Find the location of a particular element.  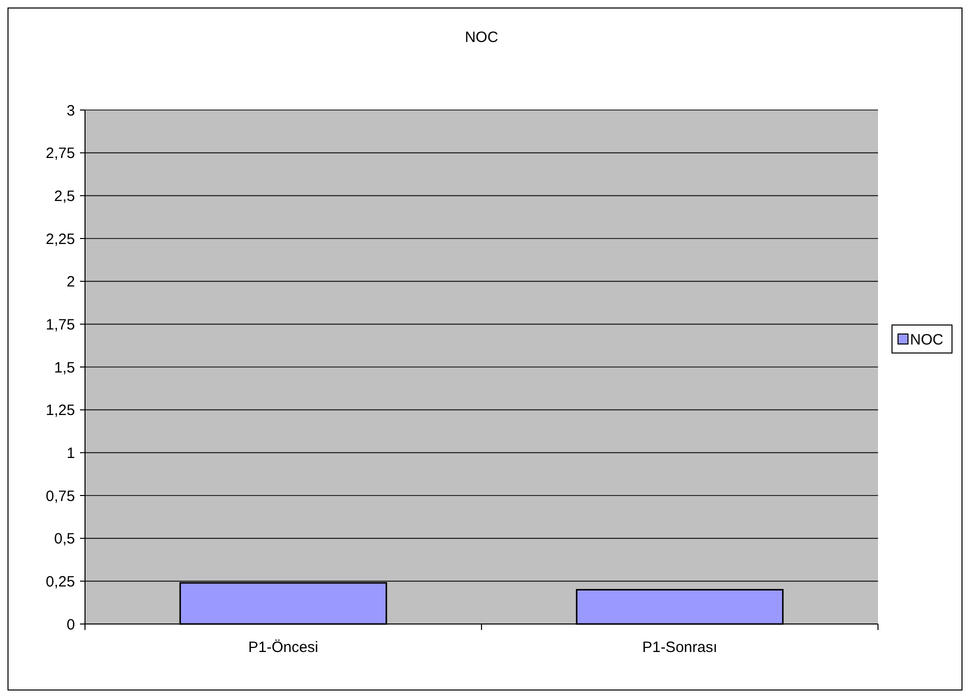

y-tick-label: 0,5 is located at coordinates (64, 539).